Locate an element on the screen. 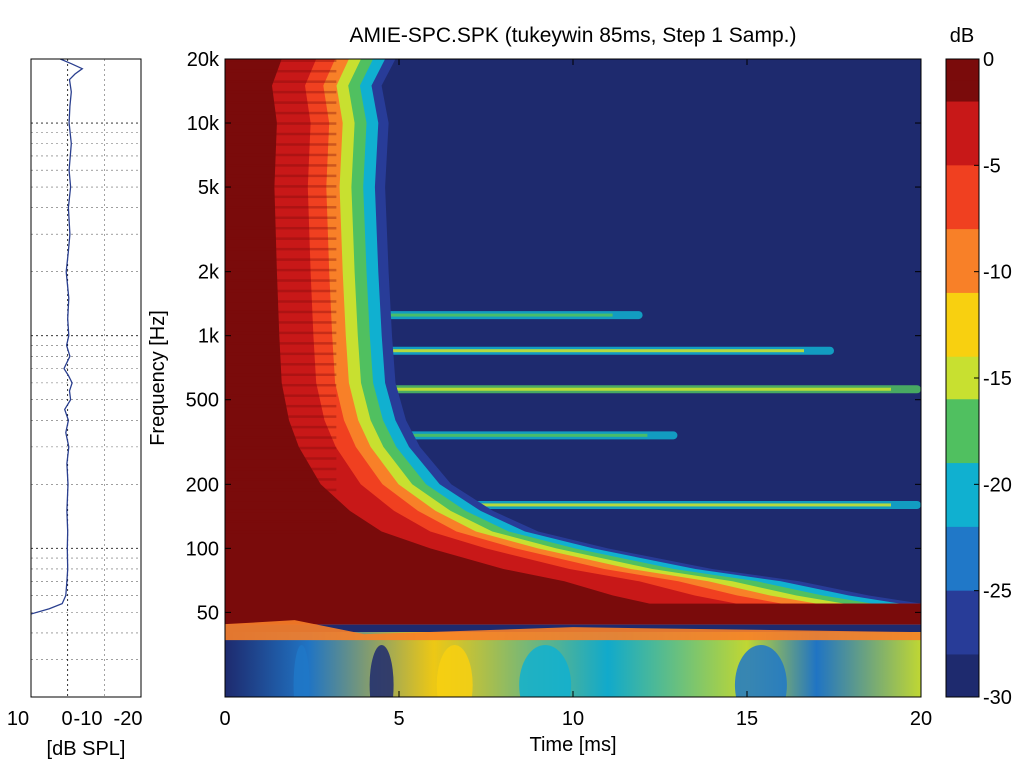 Image resolution: width=1024 pixels, height=767 pixels. frequency-tick-label: 20k is located at coordinates (203, 60).